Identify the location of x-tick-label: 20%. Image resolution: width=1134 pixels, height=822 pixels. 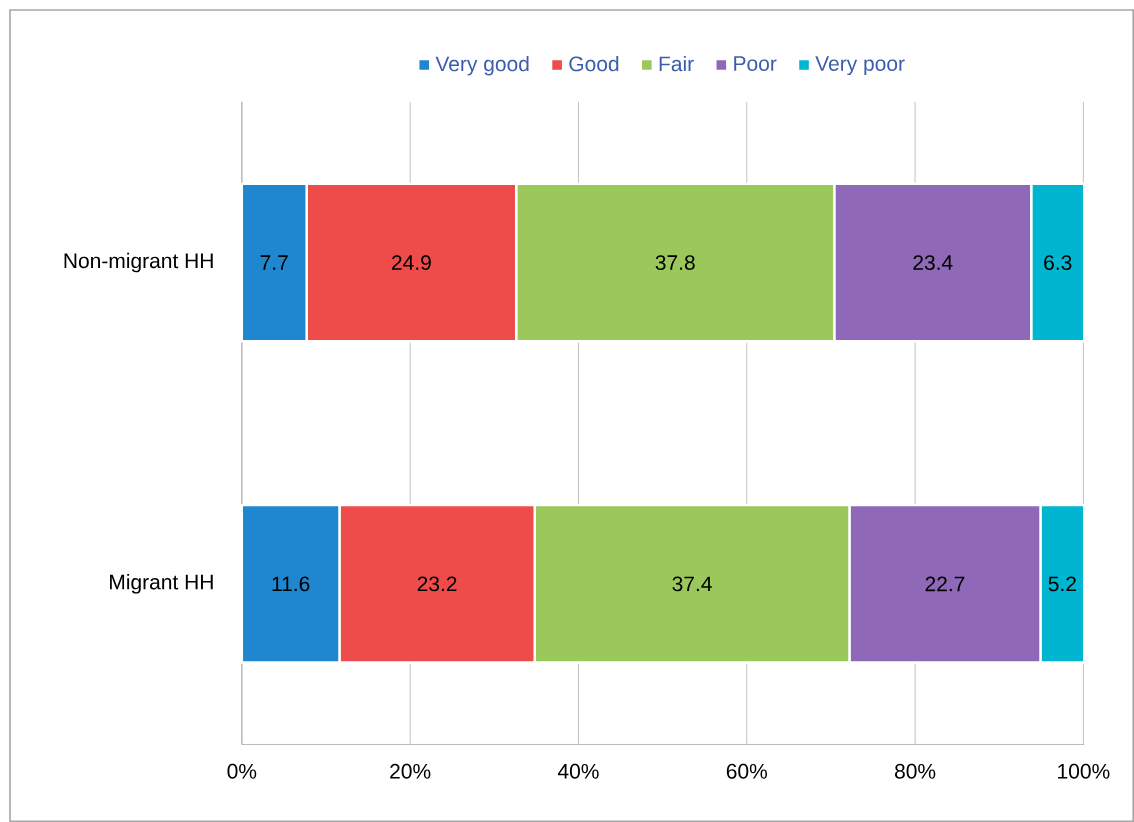
(410, 771).